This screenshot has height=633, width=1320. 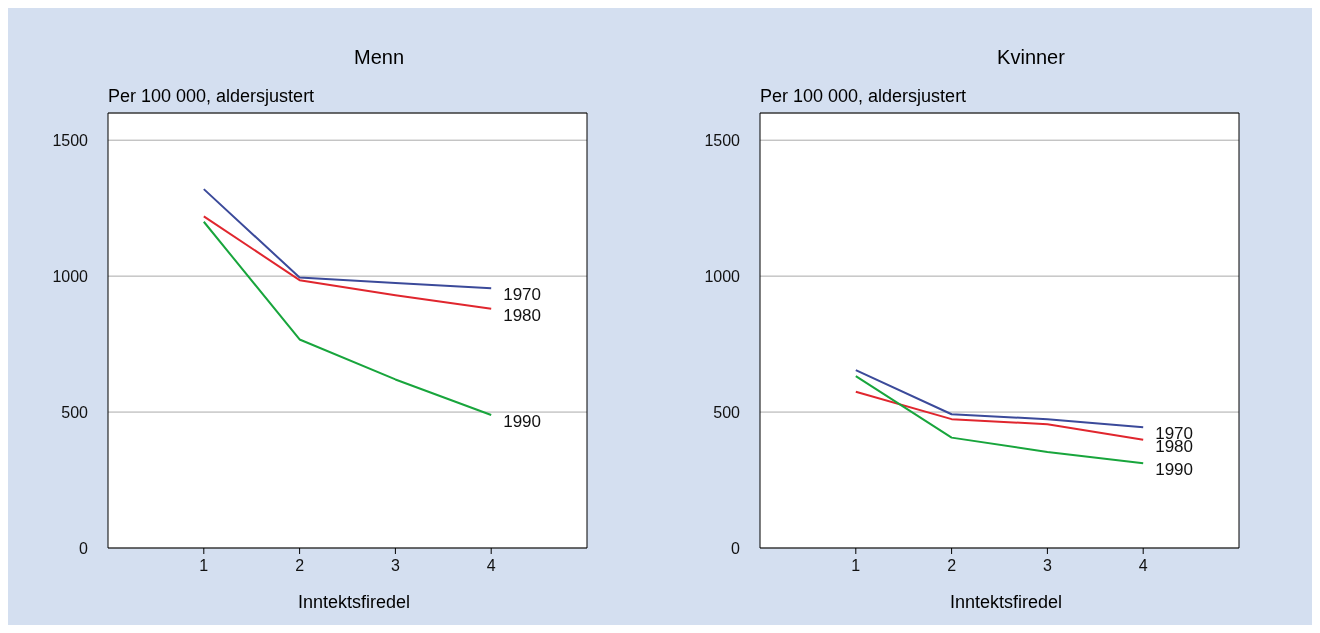 What do you see at coordinates (522, 295) in the screenshot?
I see `series-label: 1970` at bounding box center [522, 295].